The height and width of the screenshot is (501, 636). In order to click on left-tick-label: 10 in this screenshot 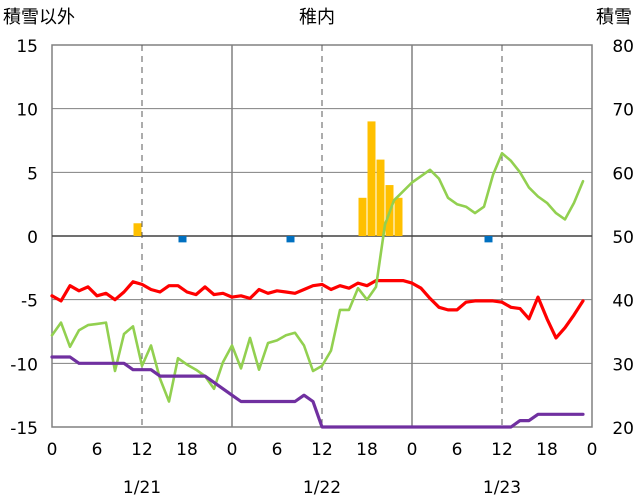, I will do `click(27, 111)`.